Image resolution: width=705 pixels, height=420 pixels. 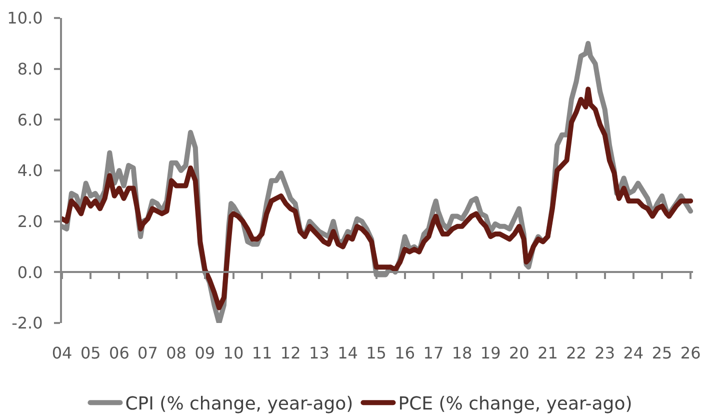 What do you see at coordinates (30, 68) in the screenshot?
I see `y-tick-label: 8.0` at bounding box center [30, 68].